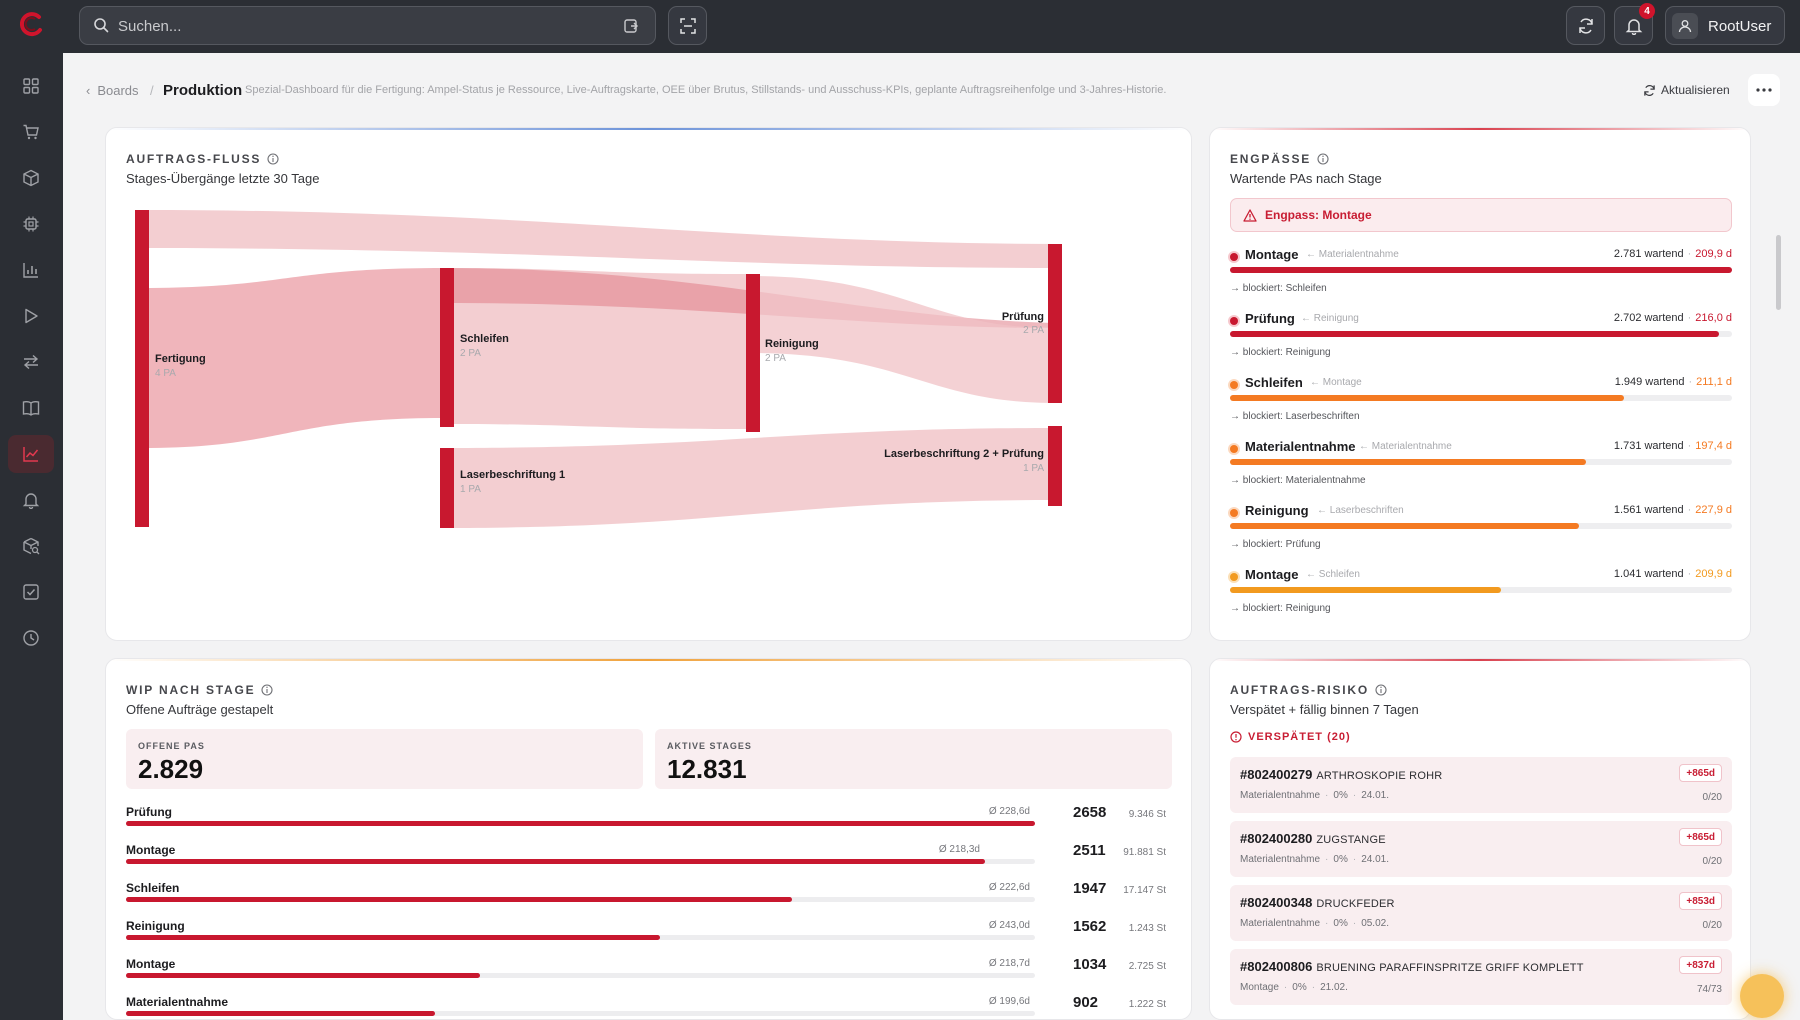 This screenshot has height=1020, width=1800. I want to click on flow-title-text: AUFTRAGS-FLUSS, so click(194, 159).